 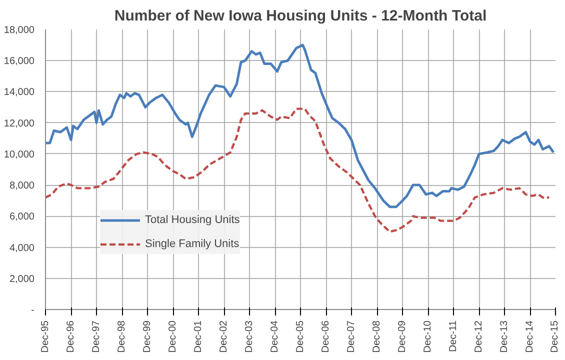 What do you see at coordinates (479, 336) in the screenshot?
I see `x-tick-label: Dec-12` at bounding box center [479, 336].